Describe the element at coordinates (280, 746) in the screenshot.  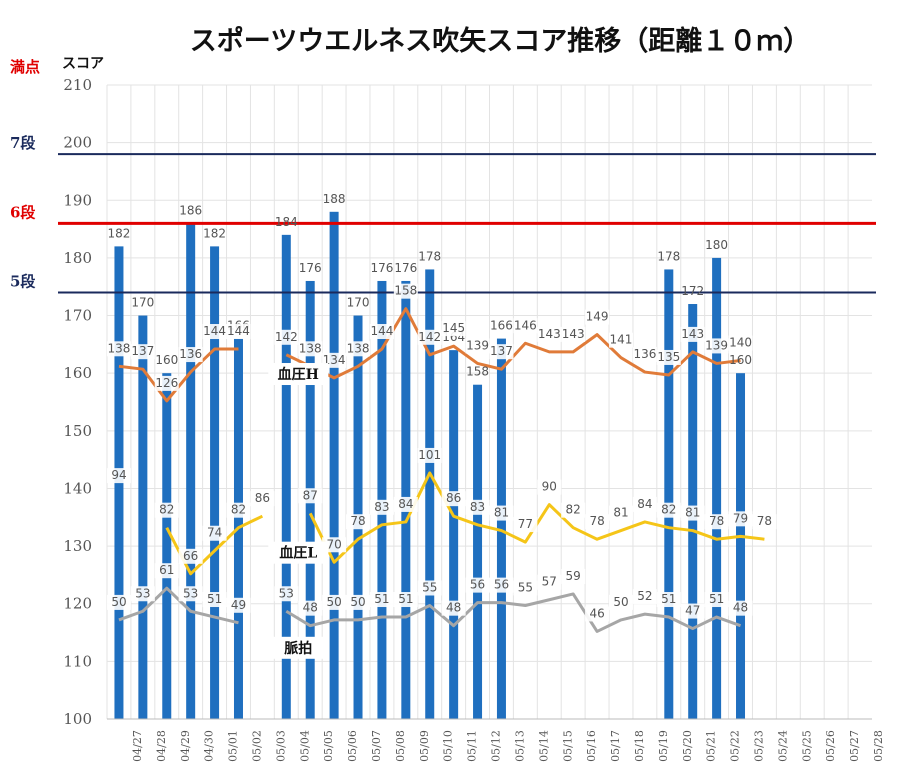
I see `x-tick-label: 05/03` at that location.